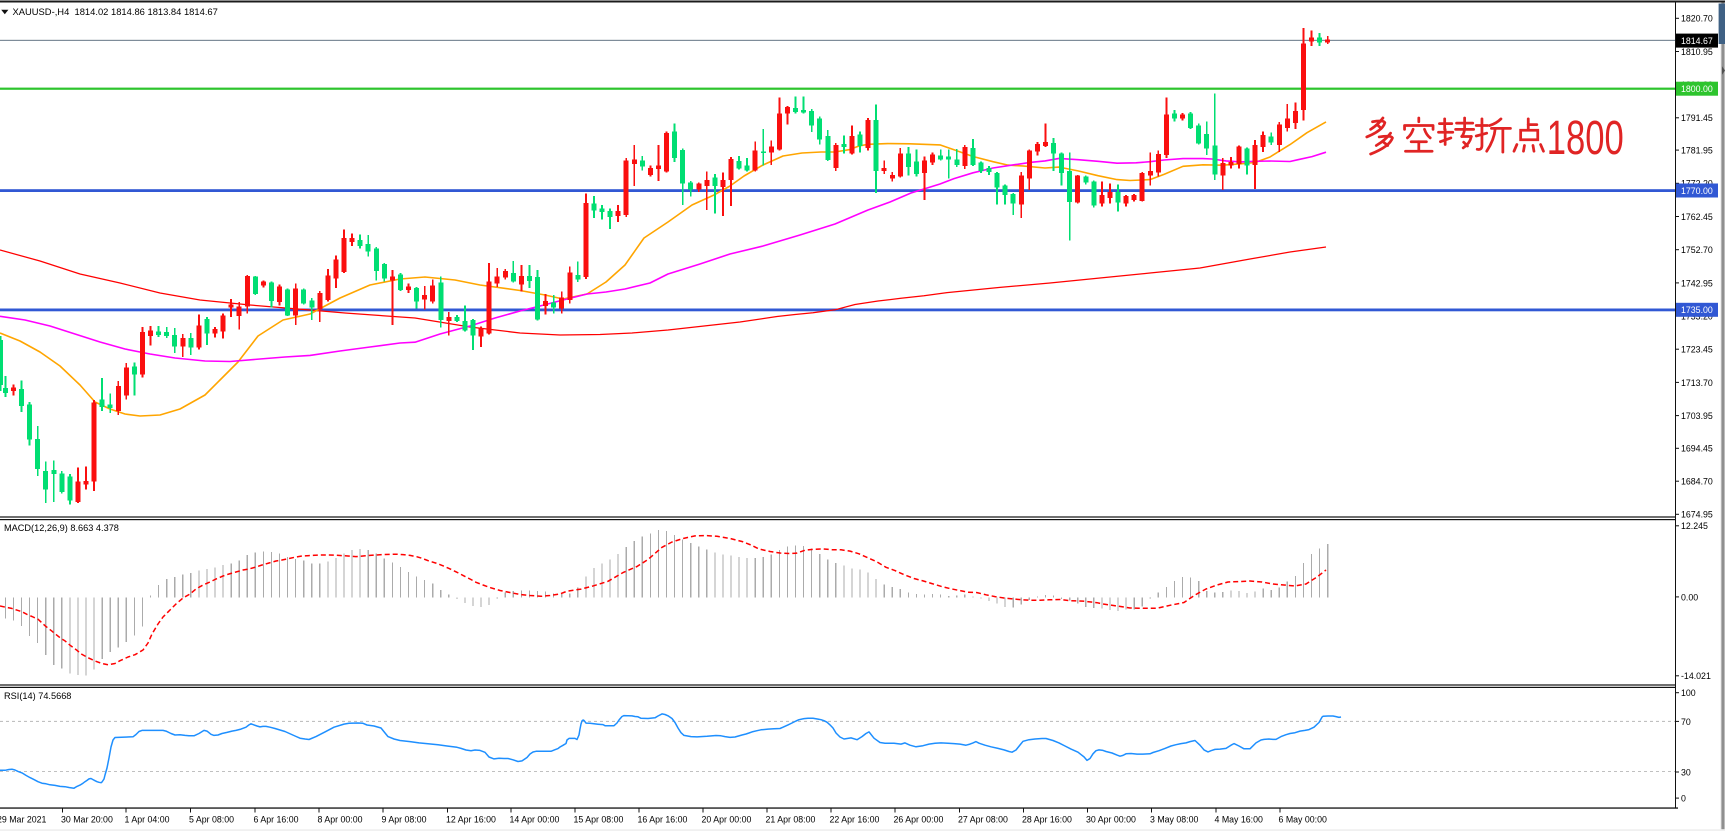  Describe the element at coordinates (727, 820) in the screenshot. I see `svg-text: 20 Apr 00:00` at that location.